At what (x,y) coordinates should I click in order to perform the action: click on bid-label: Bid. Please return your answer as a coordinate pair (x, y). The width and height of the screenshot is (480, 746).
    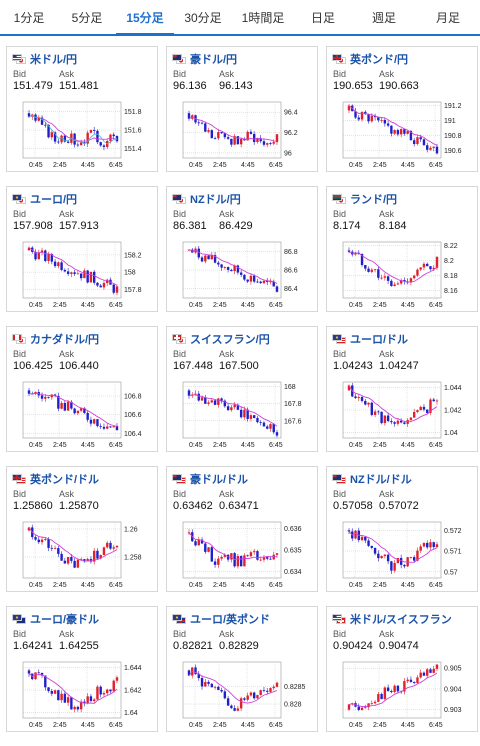
    Looking at the image, I should click on (20, 494).